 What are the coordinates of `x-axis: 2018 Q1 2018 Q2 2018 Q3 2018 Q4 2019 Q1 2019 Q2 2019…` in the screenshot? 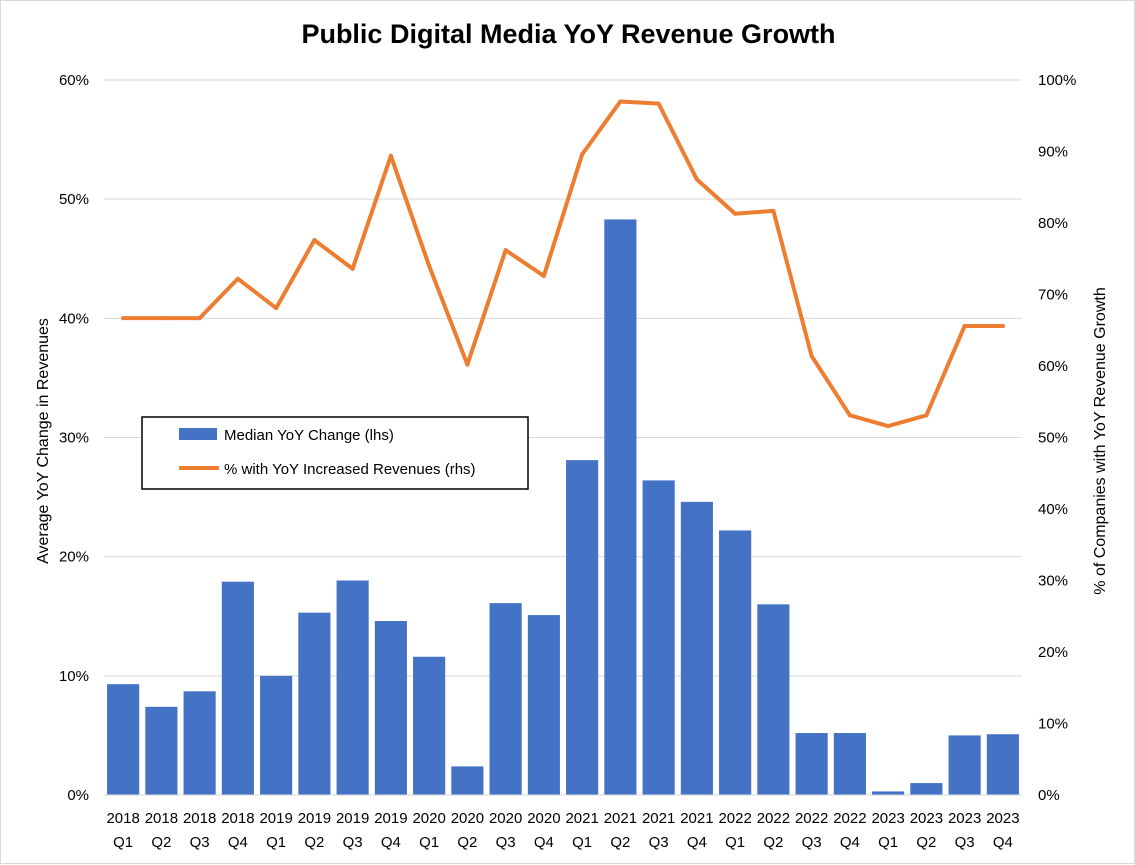 It's located at (563, 822).